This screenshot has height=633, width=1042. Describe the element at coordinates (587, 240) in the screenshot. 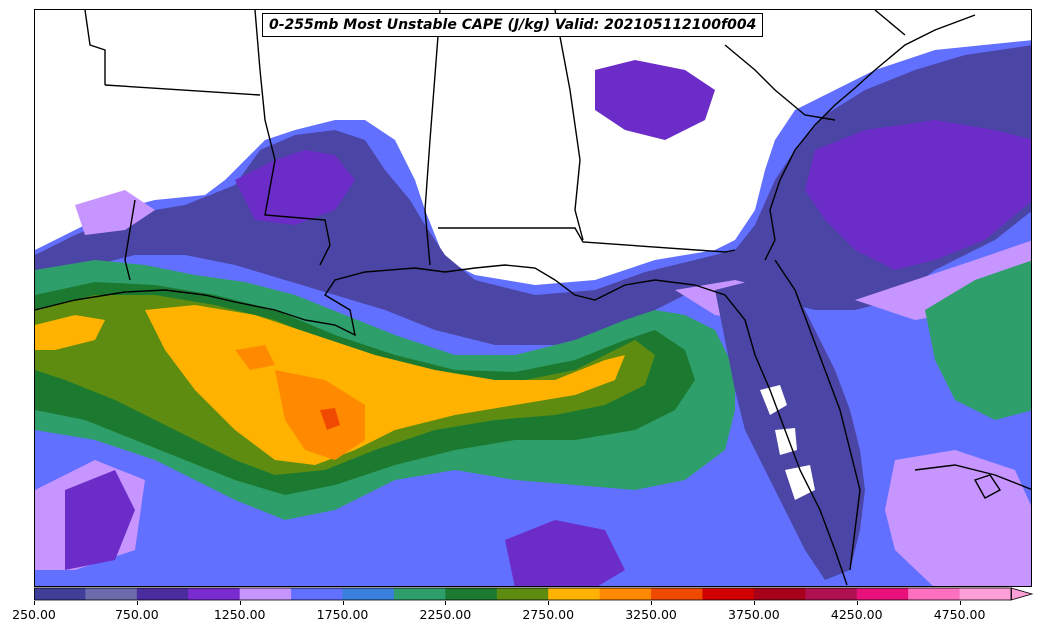

I see `florida-panhandle-line` at that location.